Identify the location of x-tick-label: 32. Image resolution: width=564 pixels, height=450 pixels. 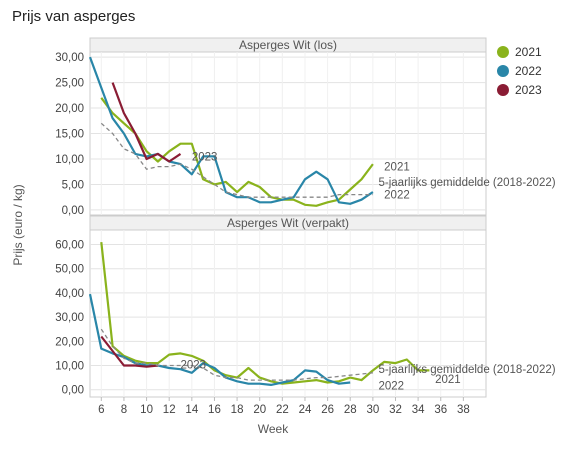
(395, 410).